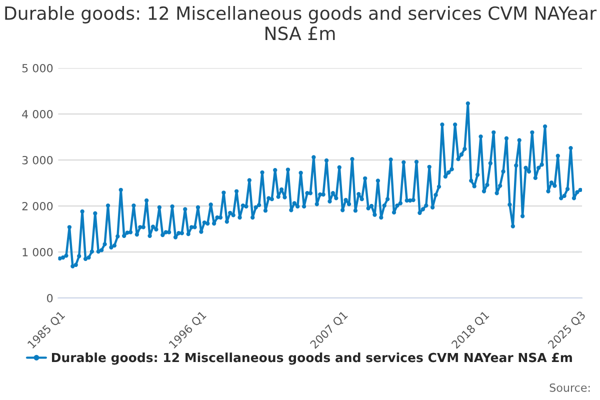  Describe the element at coordinates (37, 68) in the screenshot. I see `y-tick-label: 5 000` at that location.